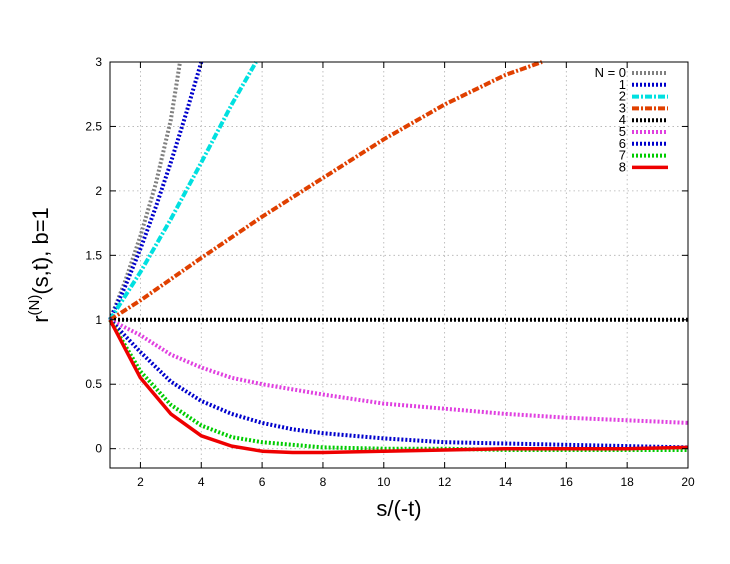 The image size is (730, 564). What do you see at coordinates (201, 482) in the screenshot?
I see `x-tick-label: 4` at bounding box center [201, 482].